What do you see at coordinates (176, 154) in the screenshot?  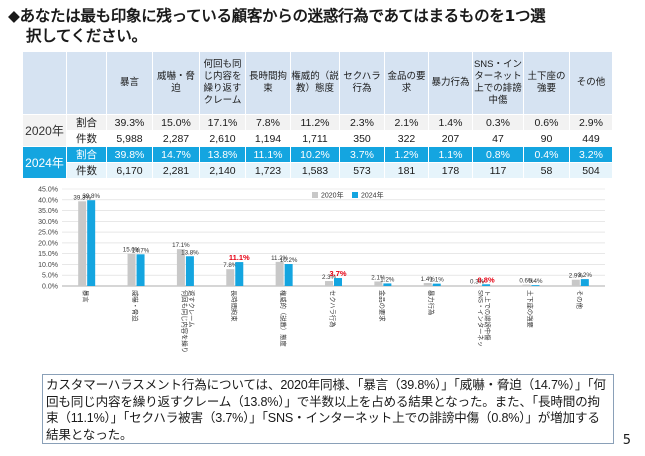 I see `table-cell: 14.7%` at bounding box center [176, 154].